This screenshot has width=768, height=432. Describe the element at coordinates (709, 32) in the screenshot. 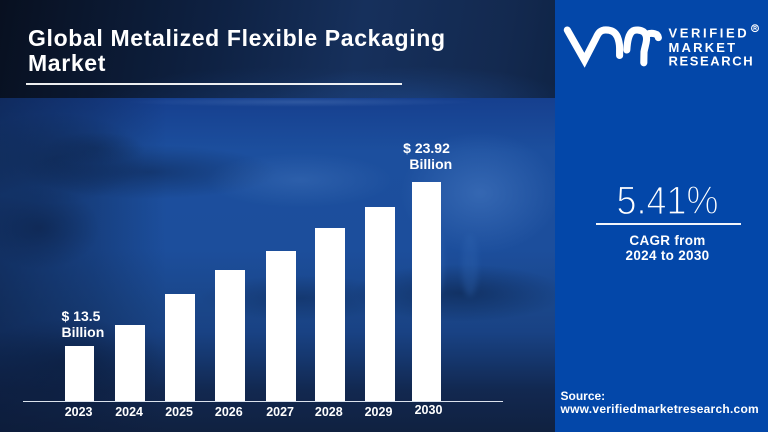

I see `svg-text: VERIFIED` at that location.